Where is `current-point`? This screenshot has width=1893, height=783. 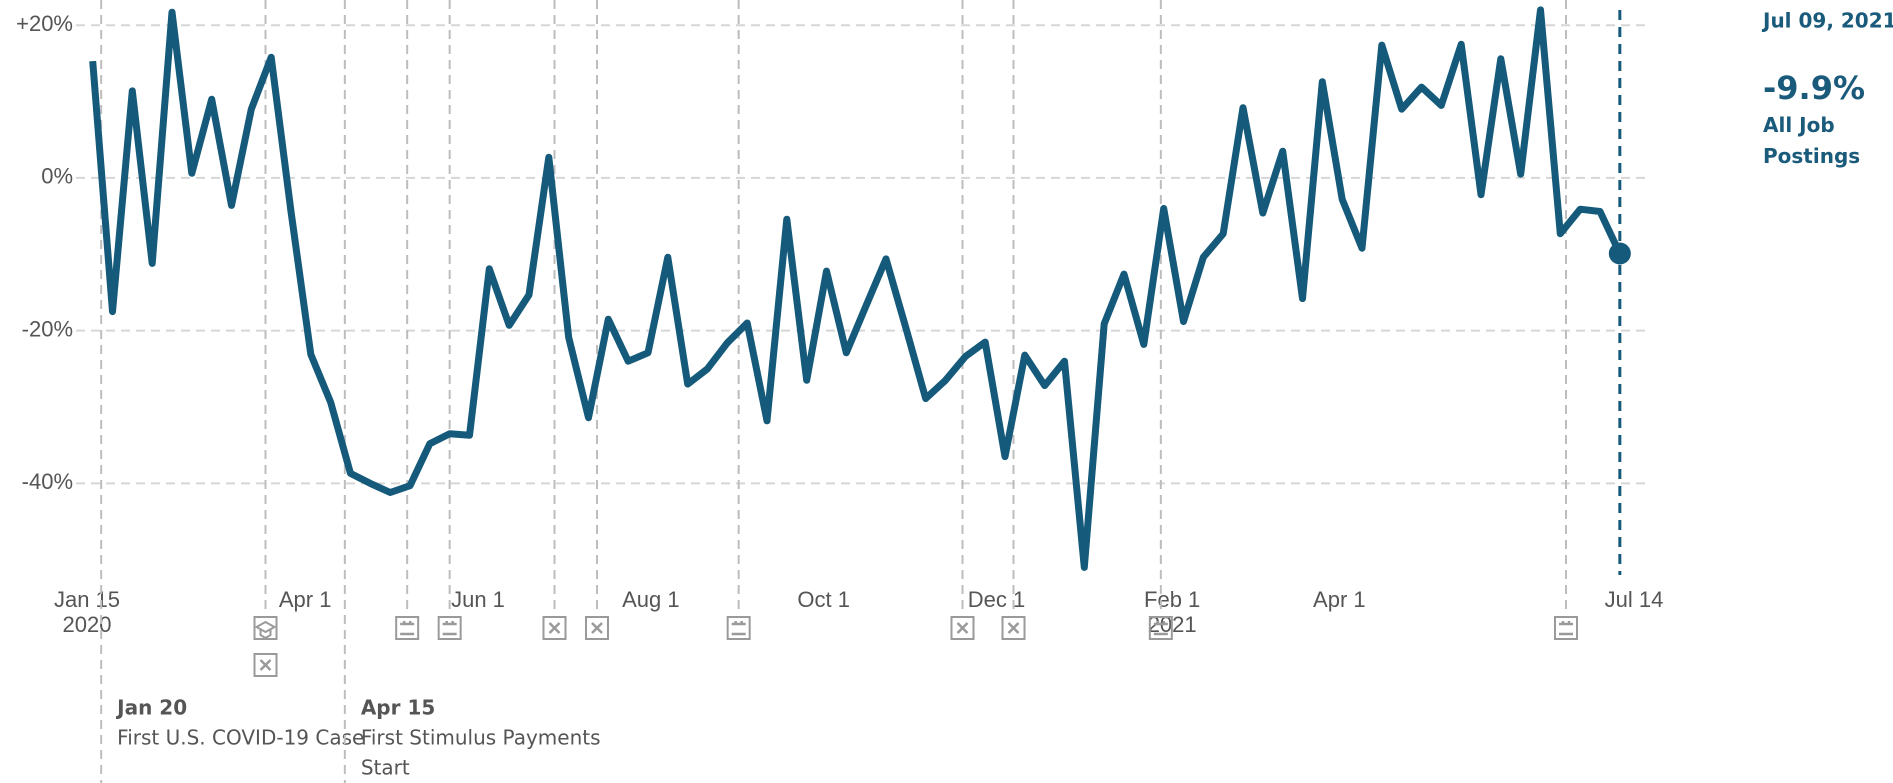
current-point is located at coordinates (1619, 253).